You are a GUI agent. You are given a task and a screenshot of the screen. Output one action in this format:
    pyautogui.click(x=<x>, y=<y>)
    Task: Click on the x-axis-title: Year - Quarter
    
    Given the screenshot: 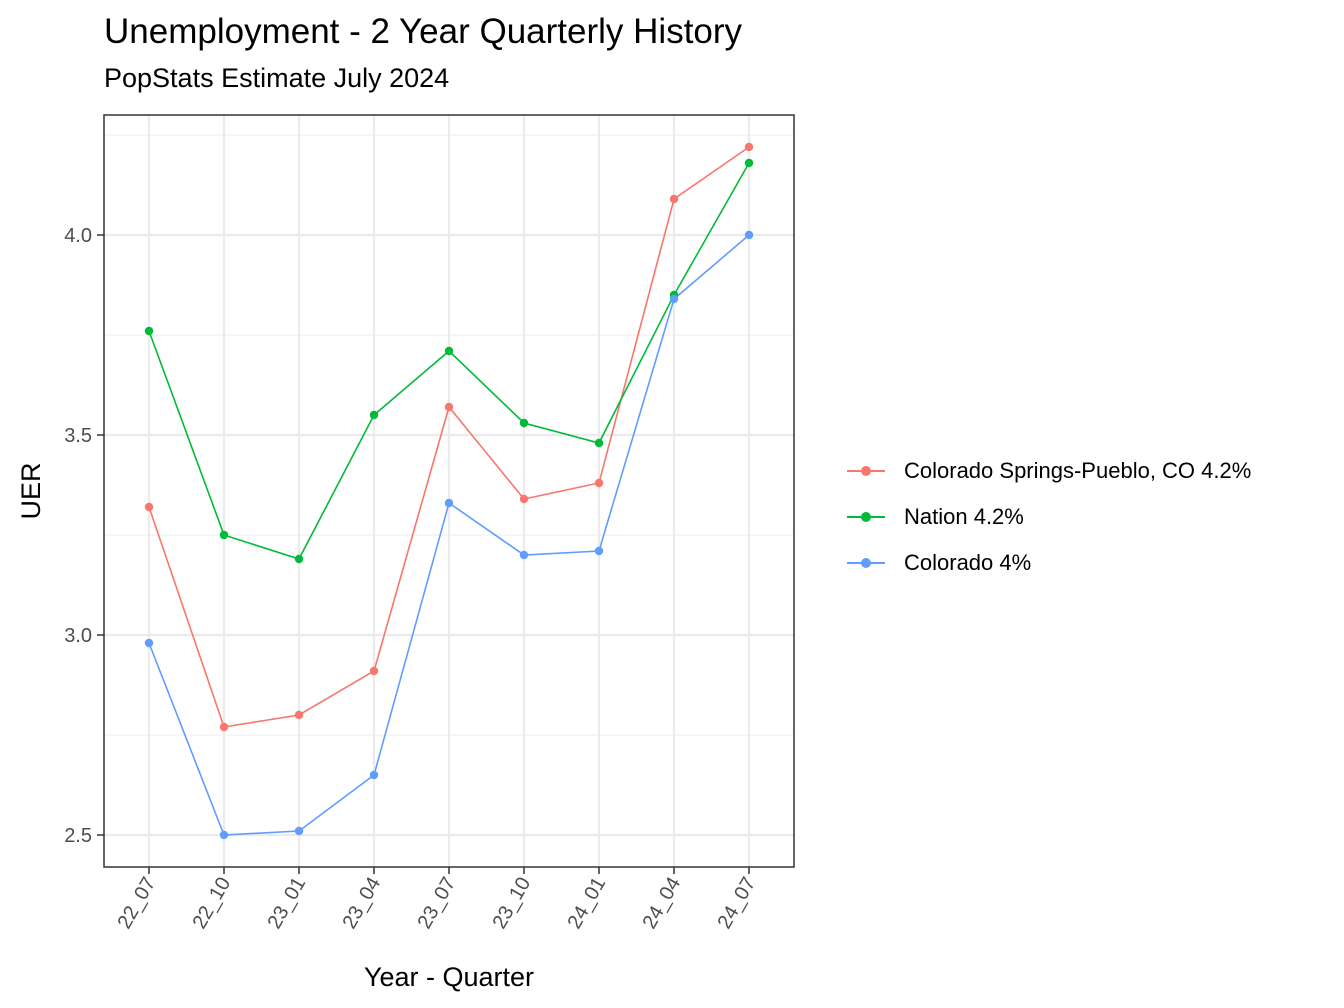 What is the action you would take?
    pyautogui.click(x=449, y=977)
    